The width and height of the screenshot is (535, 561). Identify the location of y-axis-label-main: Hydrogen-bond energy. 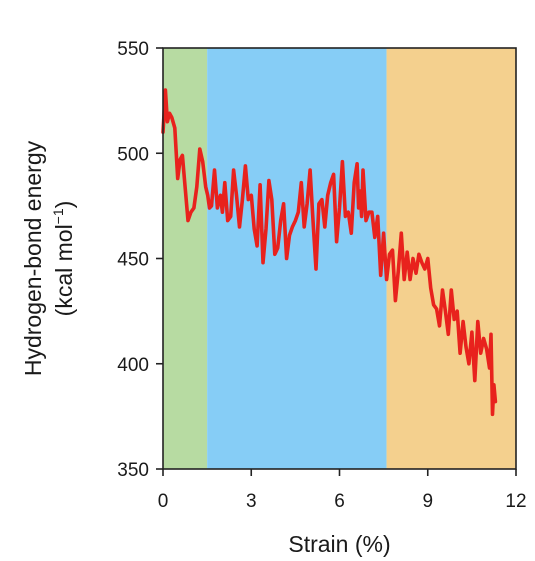
(33, 258).